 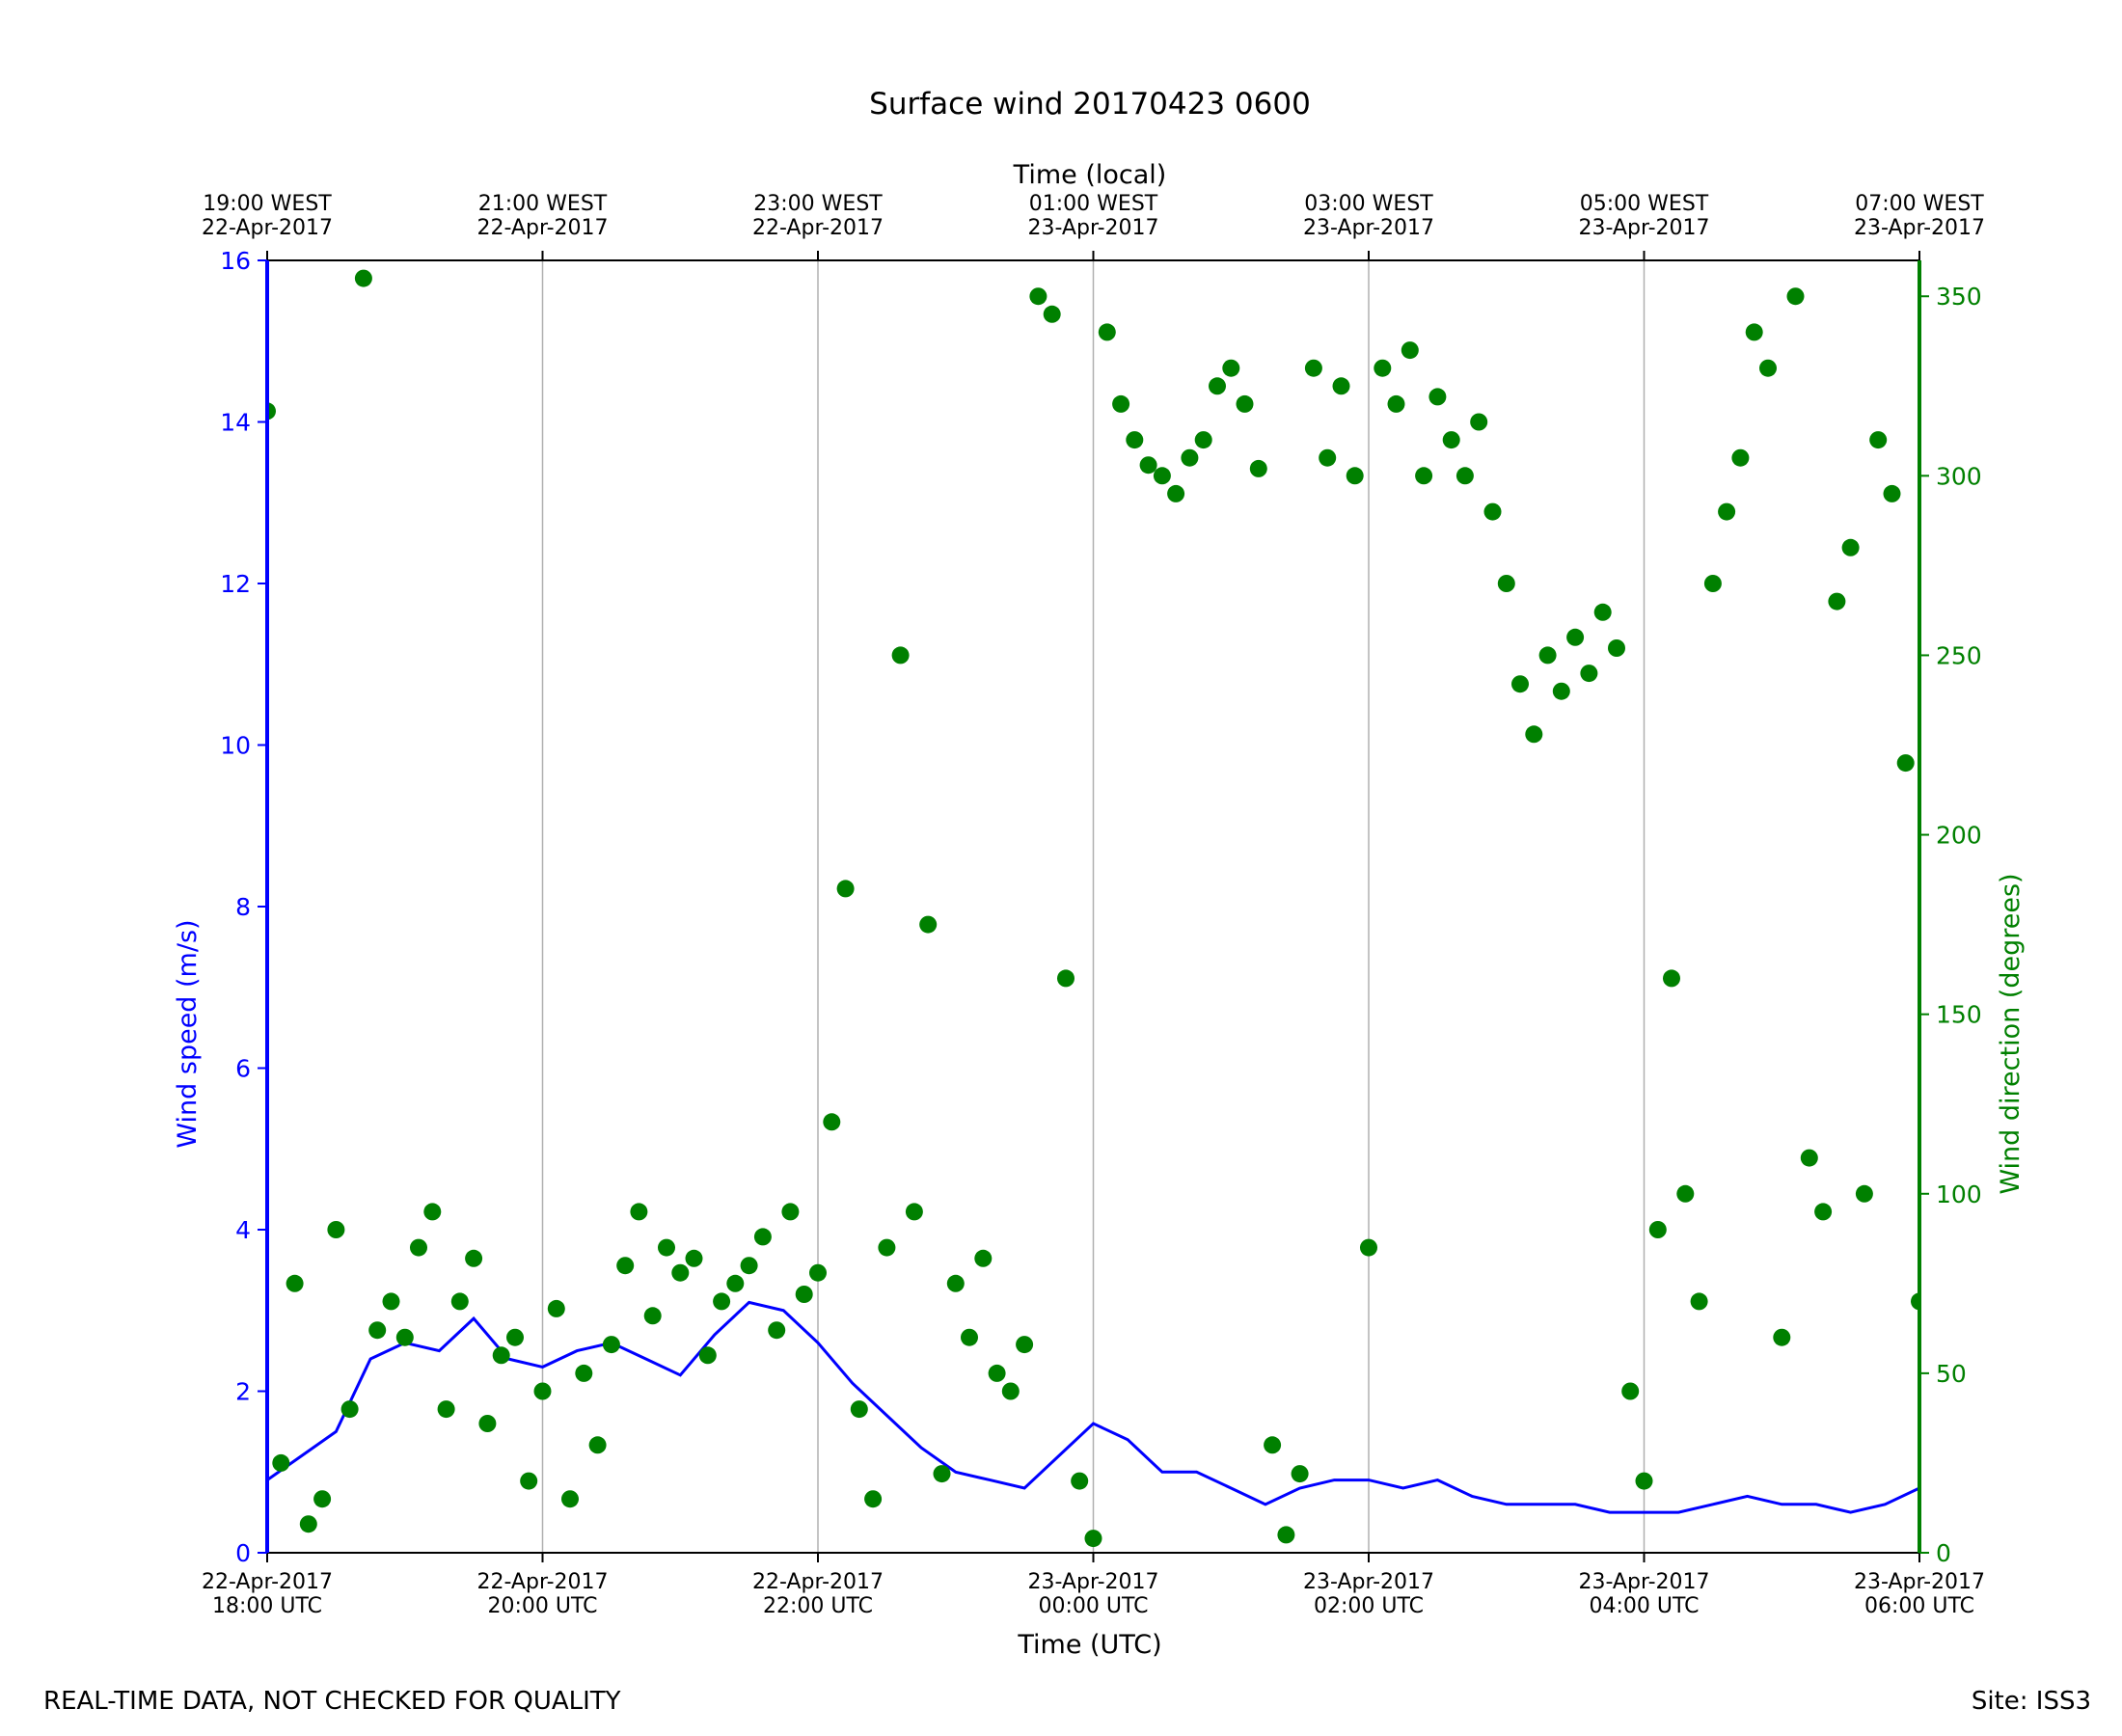 What do you see at coordinates (1959, 655) in the screenshot?
I see `y-tick-label-right: 250` at bounding box center [1959, 655].